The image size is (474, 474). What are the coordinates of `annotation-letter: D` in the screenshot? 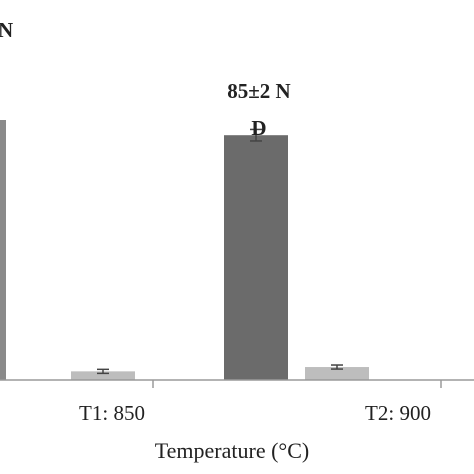 It's located at (258, 128).